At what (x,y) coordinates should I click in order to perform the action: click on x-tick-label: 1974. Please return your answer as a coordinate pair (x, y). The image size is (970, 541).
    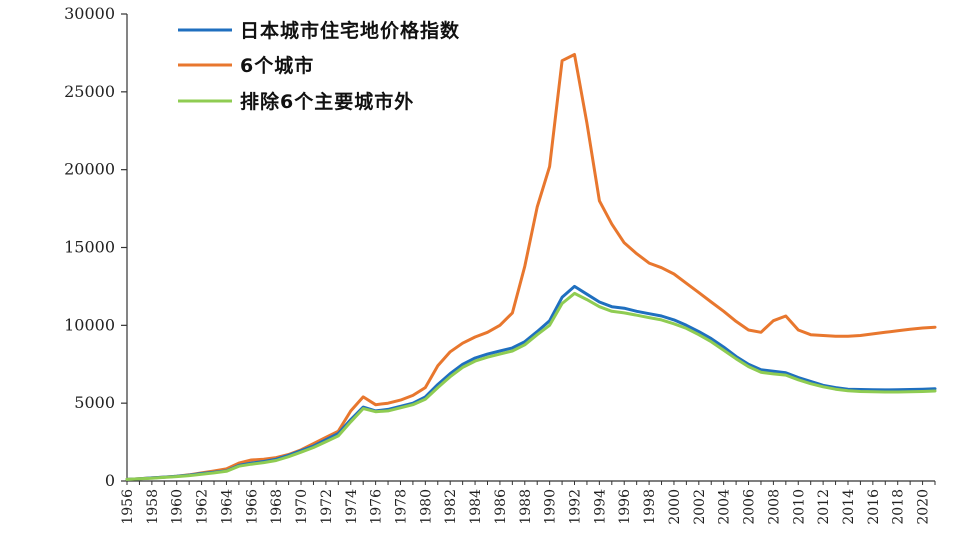
    Looking at the image, I should click on (352, 507).